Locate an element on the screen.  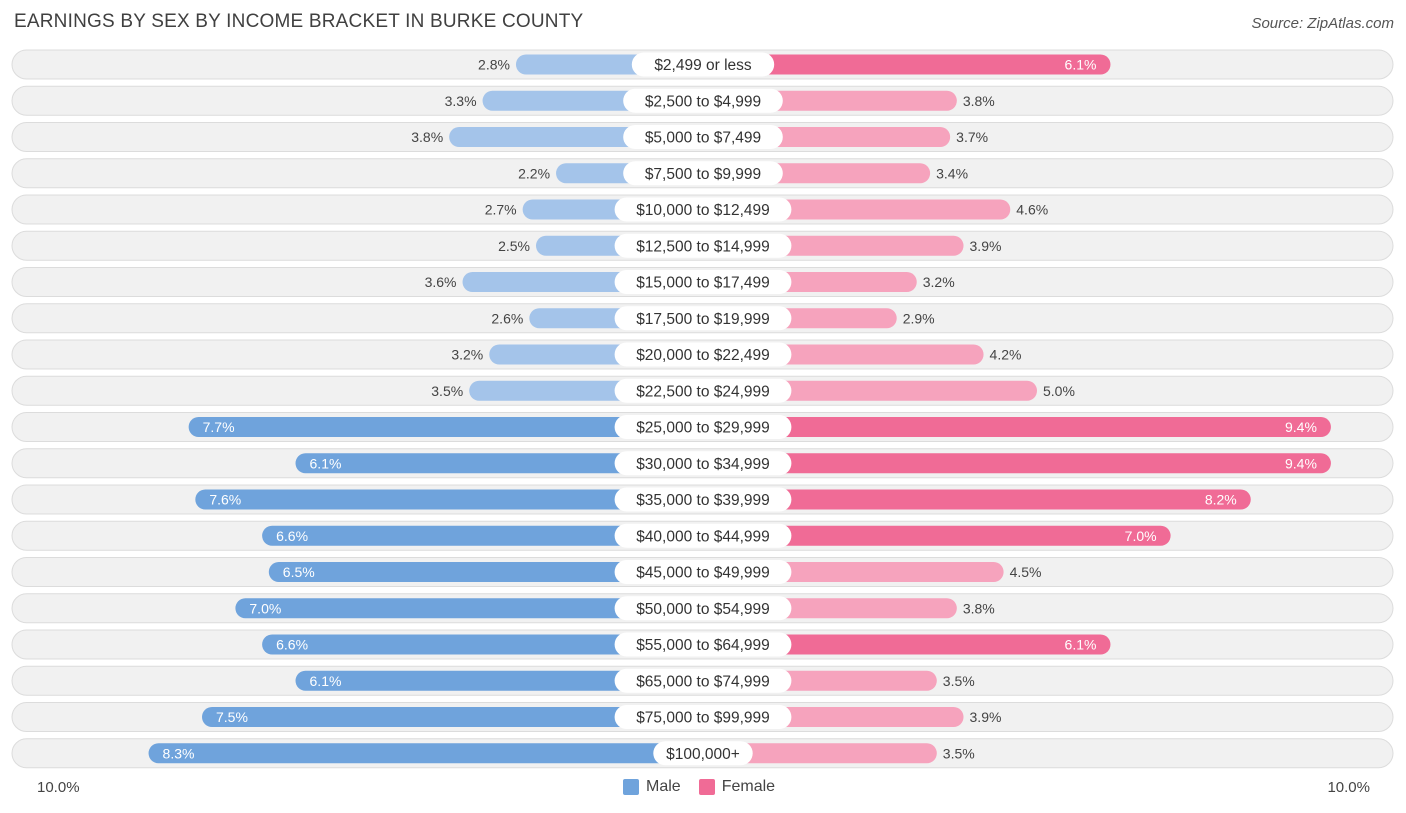
chart-row: 2.7% 4.6% $10,000 to $12,499 is located at coordinates (702, 209).